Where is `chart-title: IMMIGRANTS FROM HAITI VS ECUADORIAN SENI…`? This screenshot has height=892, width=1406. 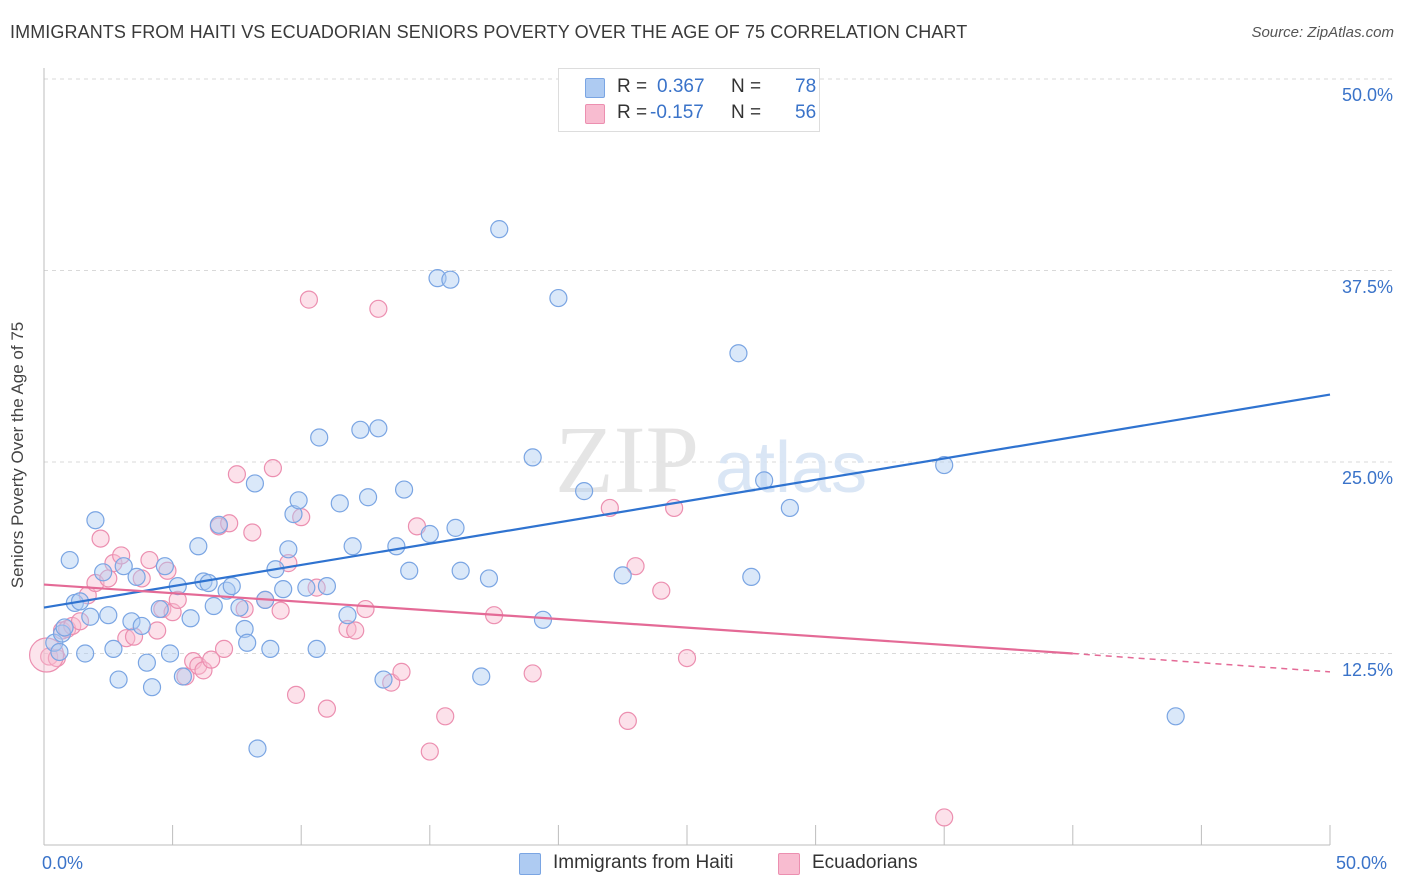 chart-title: IMMIGRANTS FROM HAITI VS ECUADORIAN SENI… is located at coordinates (489, 32).